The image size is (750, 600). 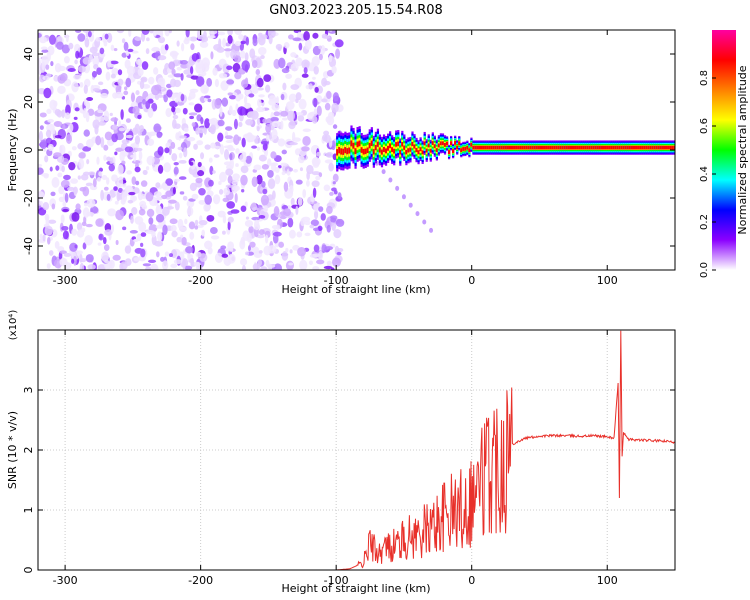 I want to click on streak-blob, so click(x=417, y=214).